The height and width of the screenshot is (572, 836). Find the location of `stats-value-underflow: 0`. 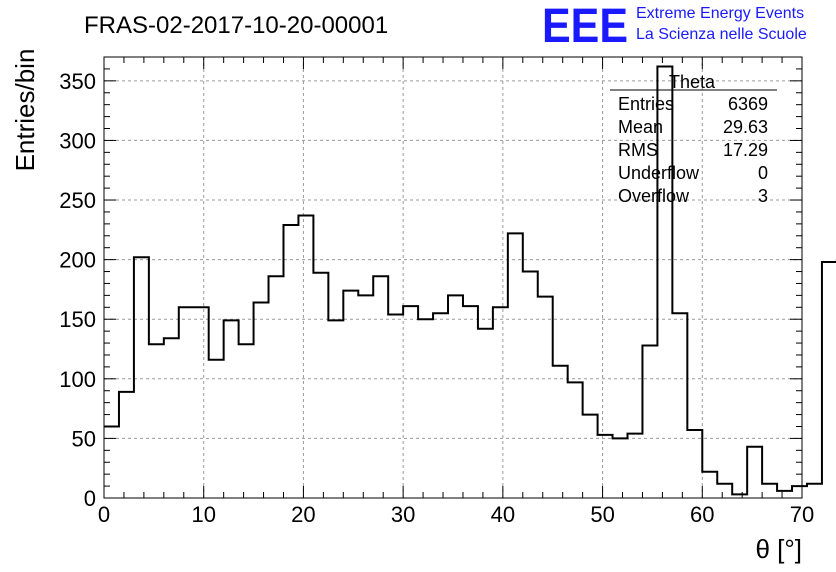

stats-value-underflow: 0 is located at coordinates (763, 173).